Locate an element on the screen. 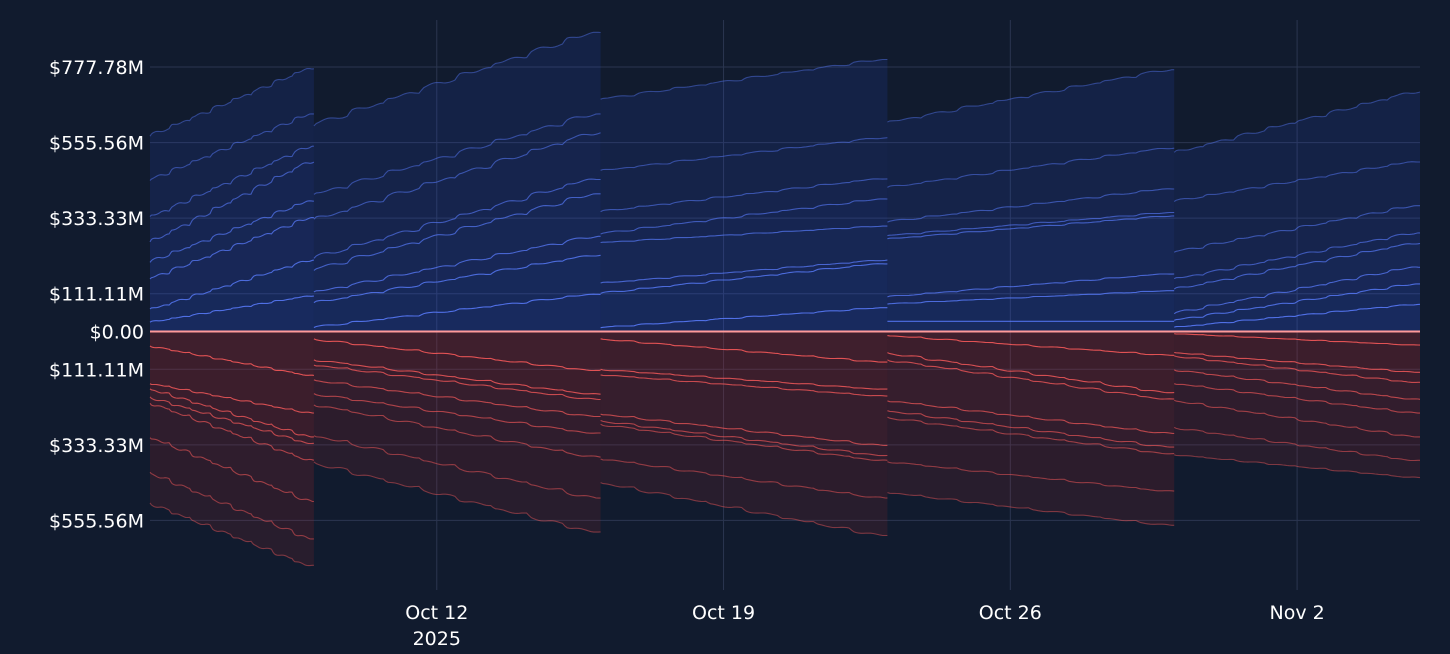 Image resolution: width=1450 pixels, height=654 pixels. x-tick-sublabel: 2025 is located at coordinates (437, 639).